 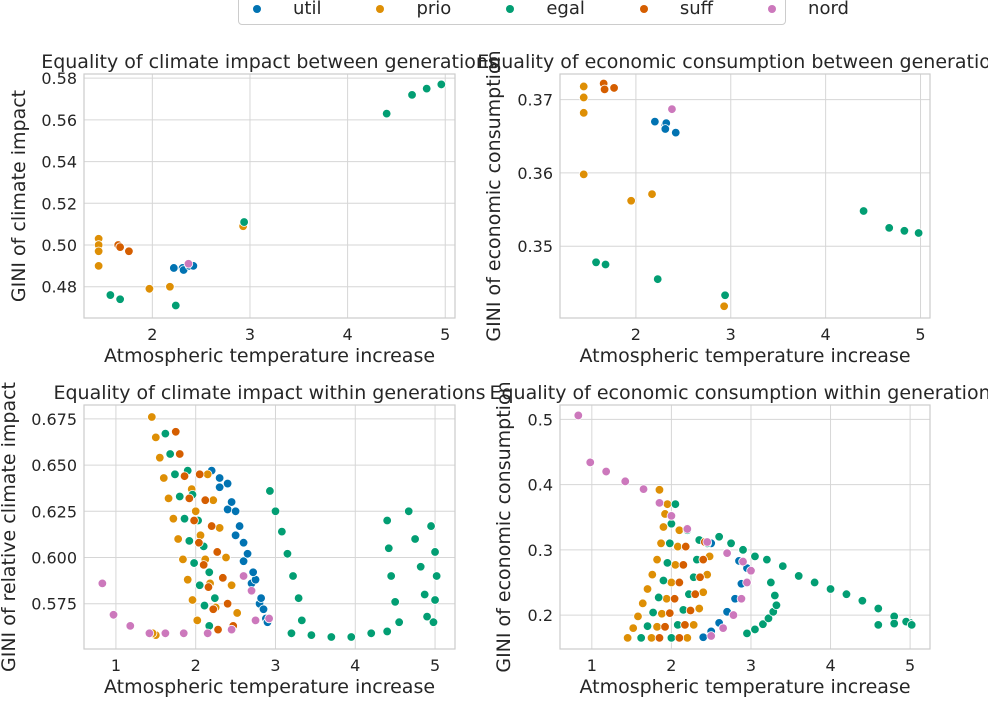 I want to click on y-tick-label: 0.575, so click(x=54, y=604).